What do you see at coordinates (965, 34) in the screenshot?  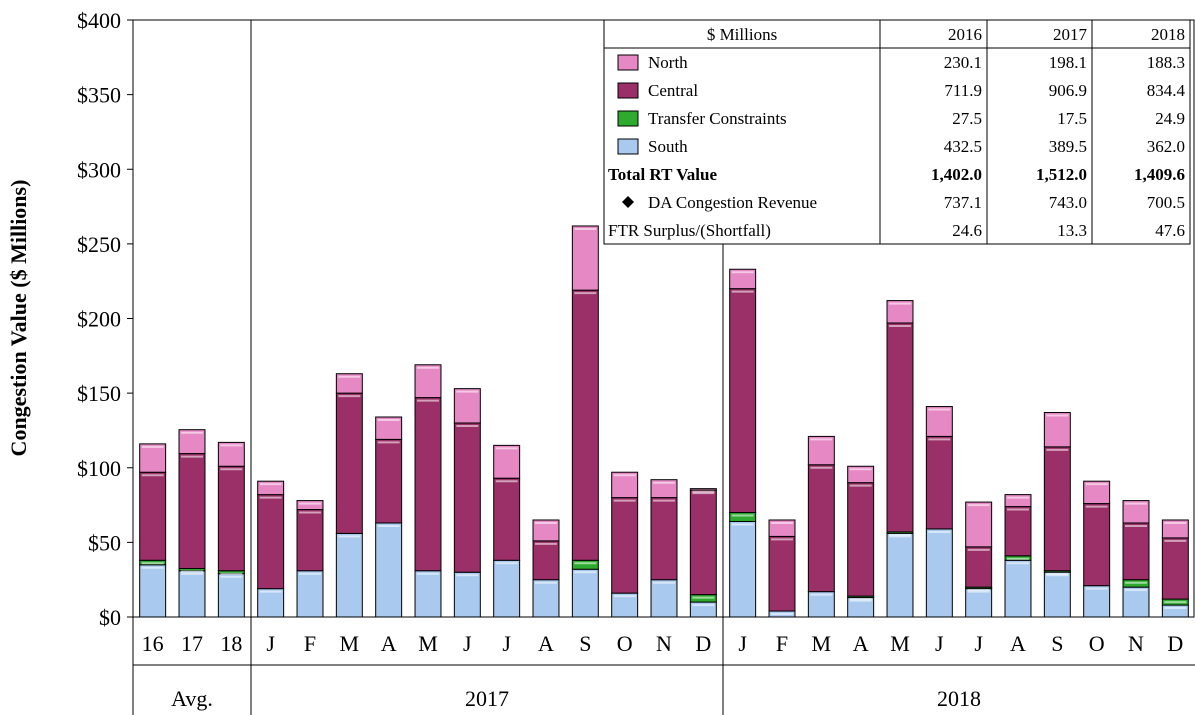 I see `table-header-year: 2016` at bounding box center [965, 34].